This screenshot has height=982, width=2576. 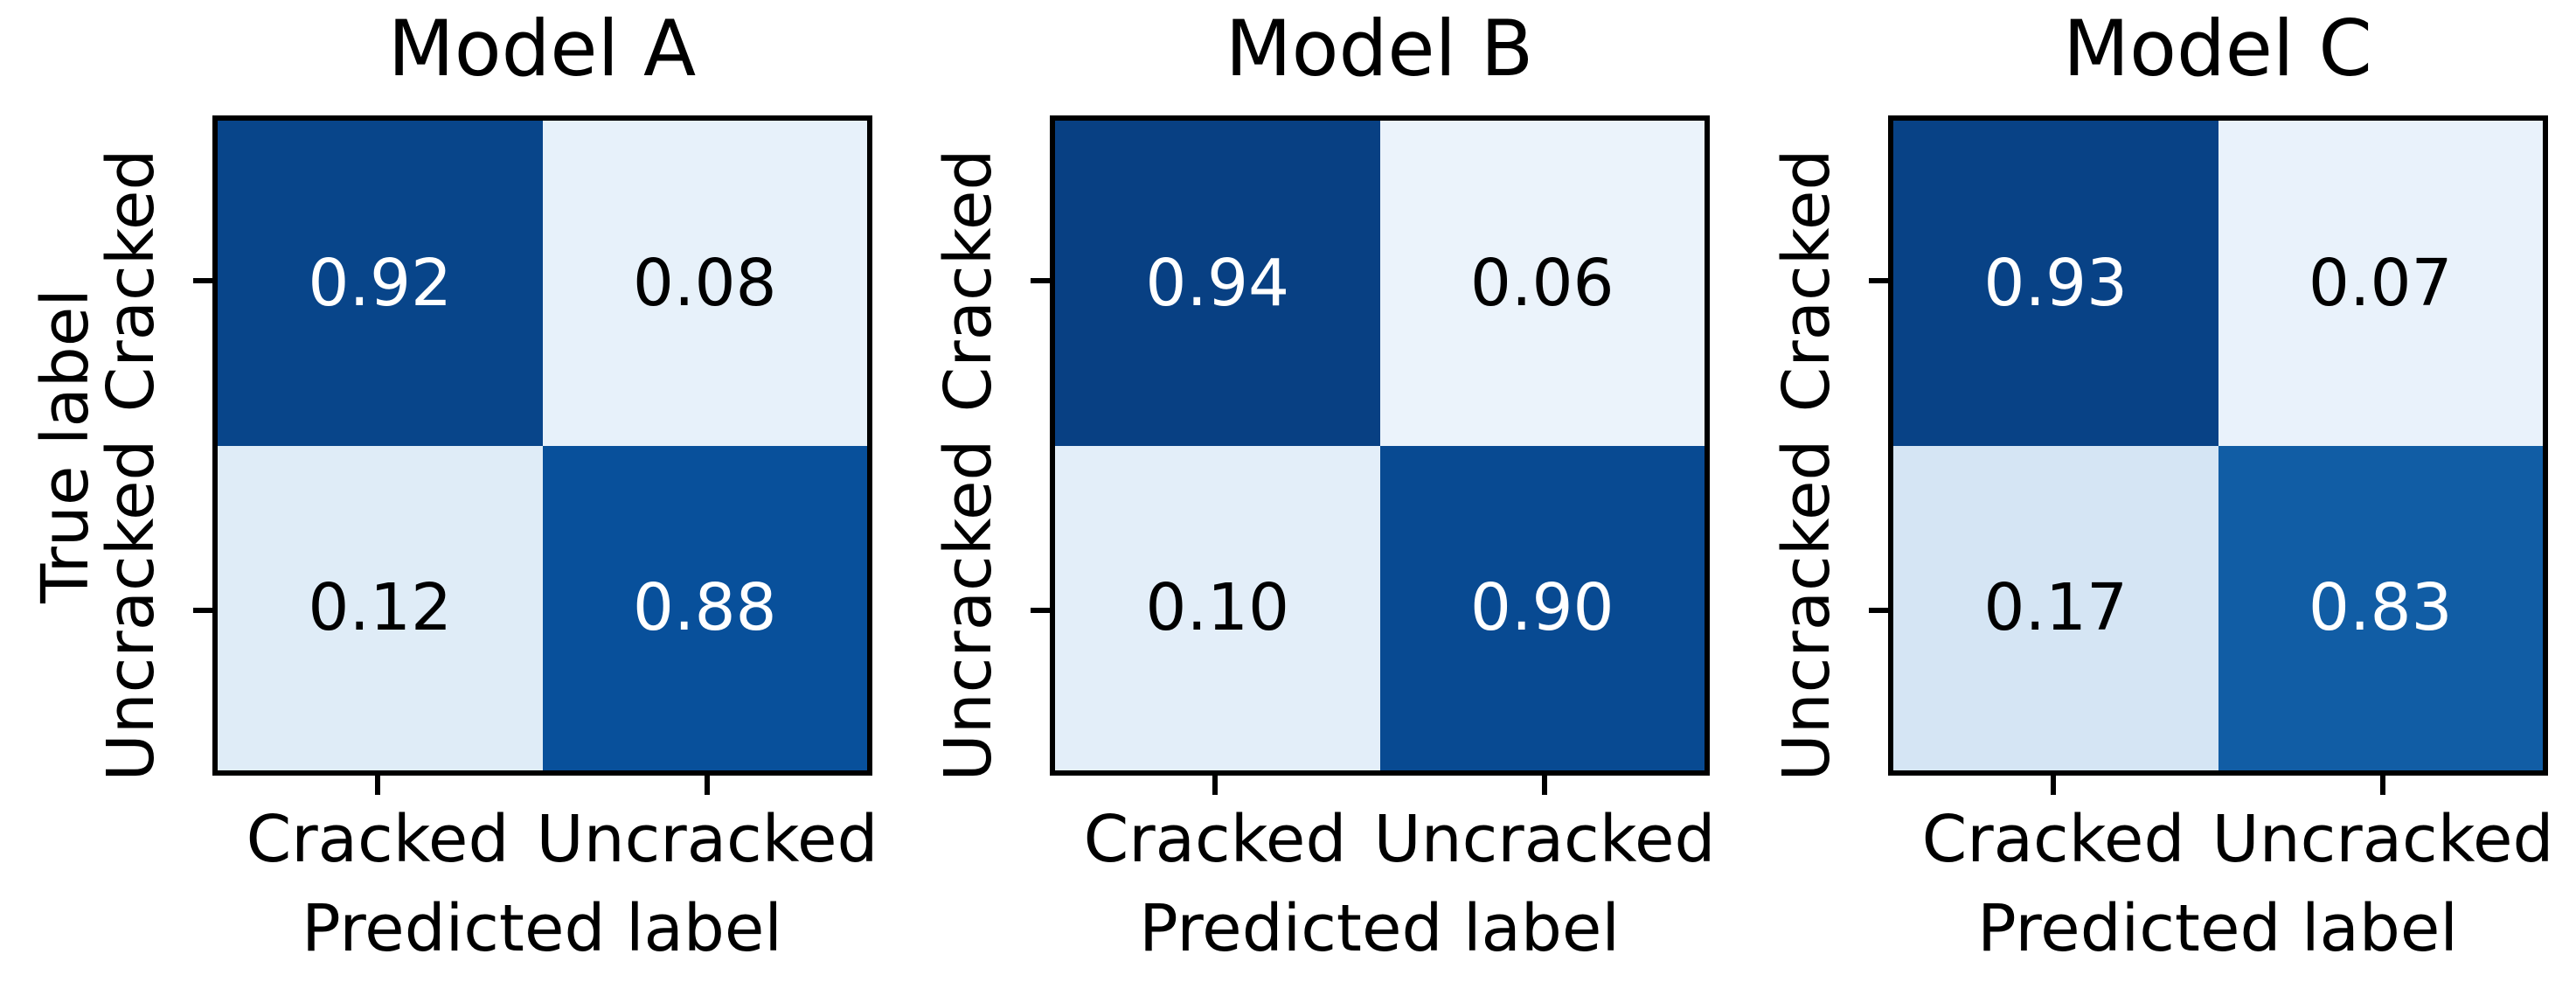 What do you see at coordinates (542, 48) in the screenshot?
I see `panel-title: Model A` at bounding box center [542, 48].